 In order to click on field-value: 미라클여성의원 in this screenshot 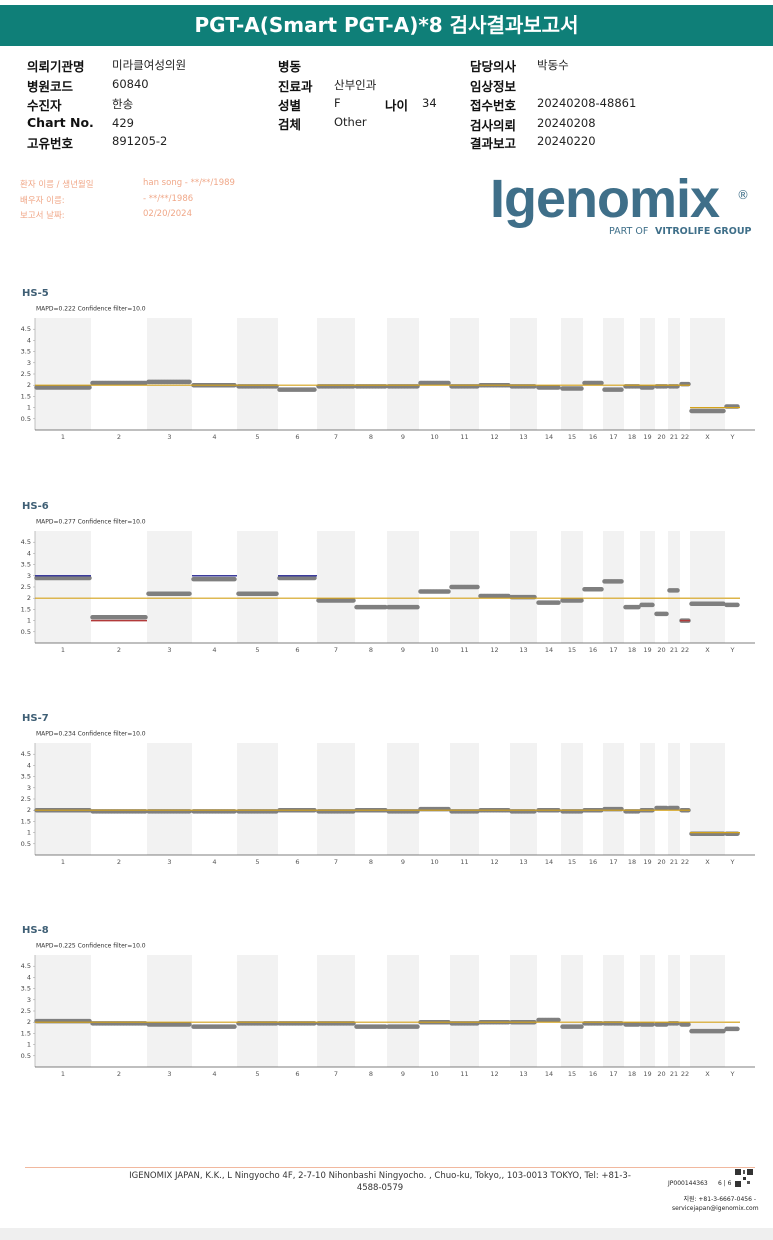, I will do `click(149, 65)`.